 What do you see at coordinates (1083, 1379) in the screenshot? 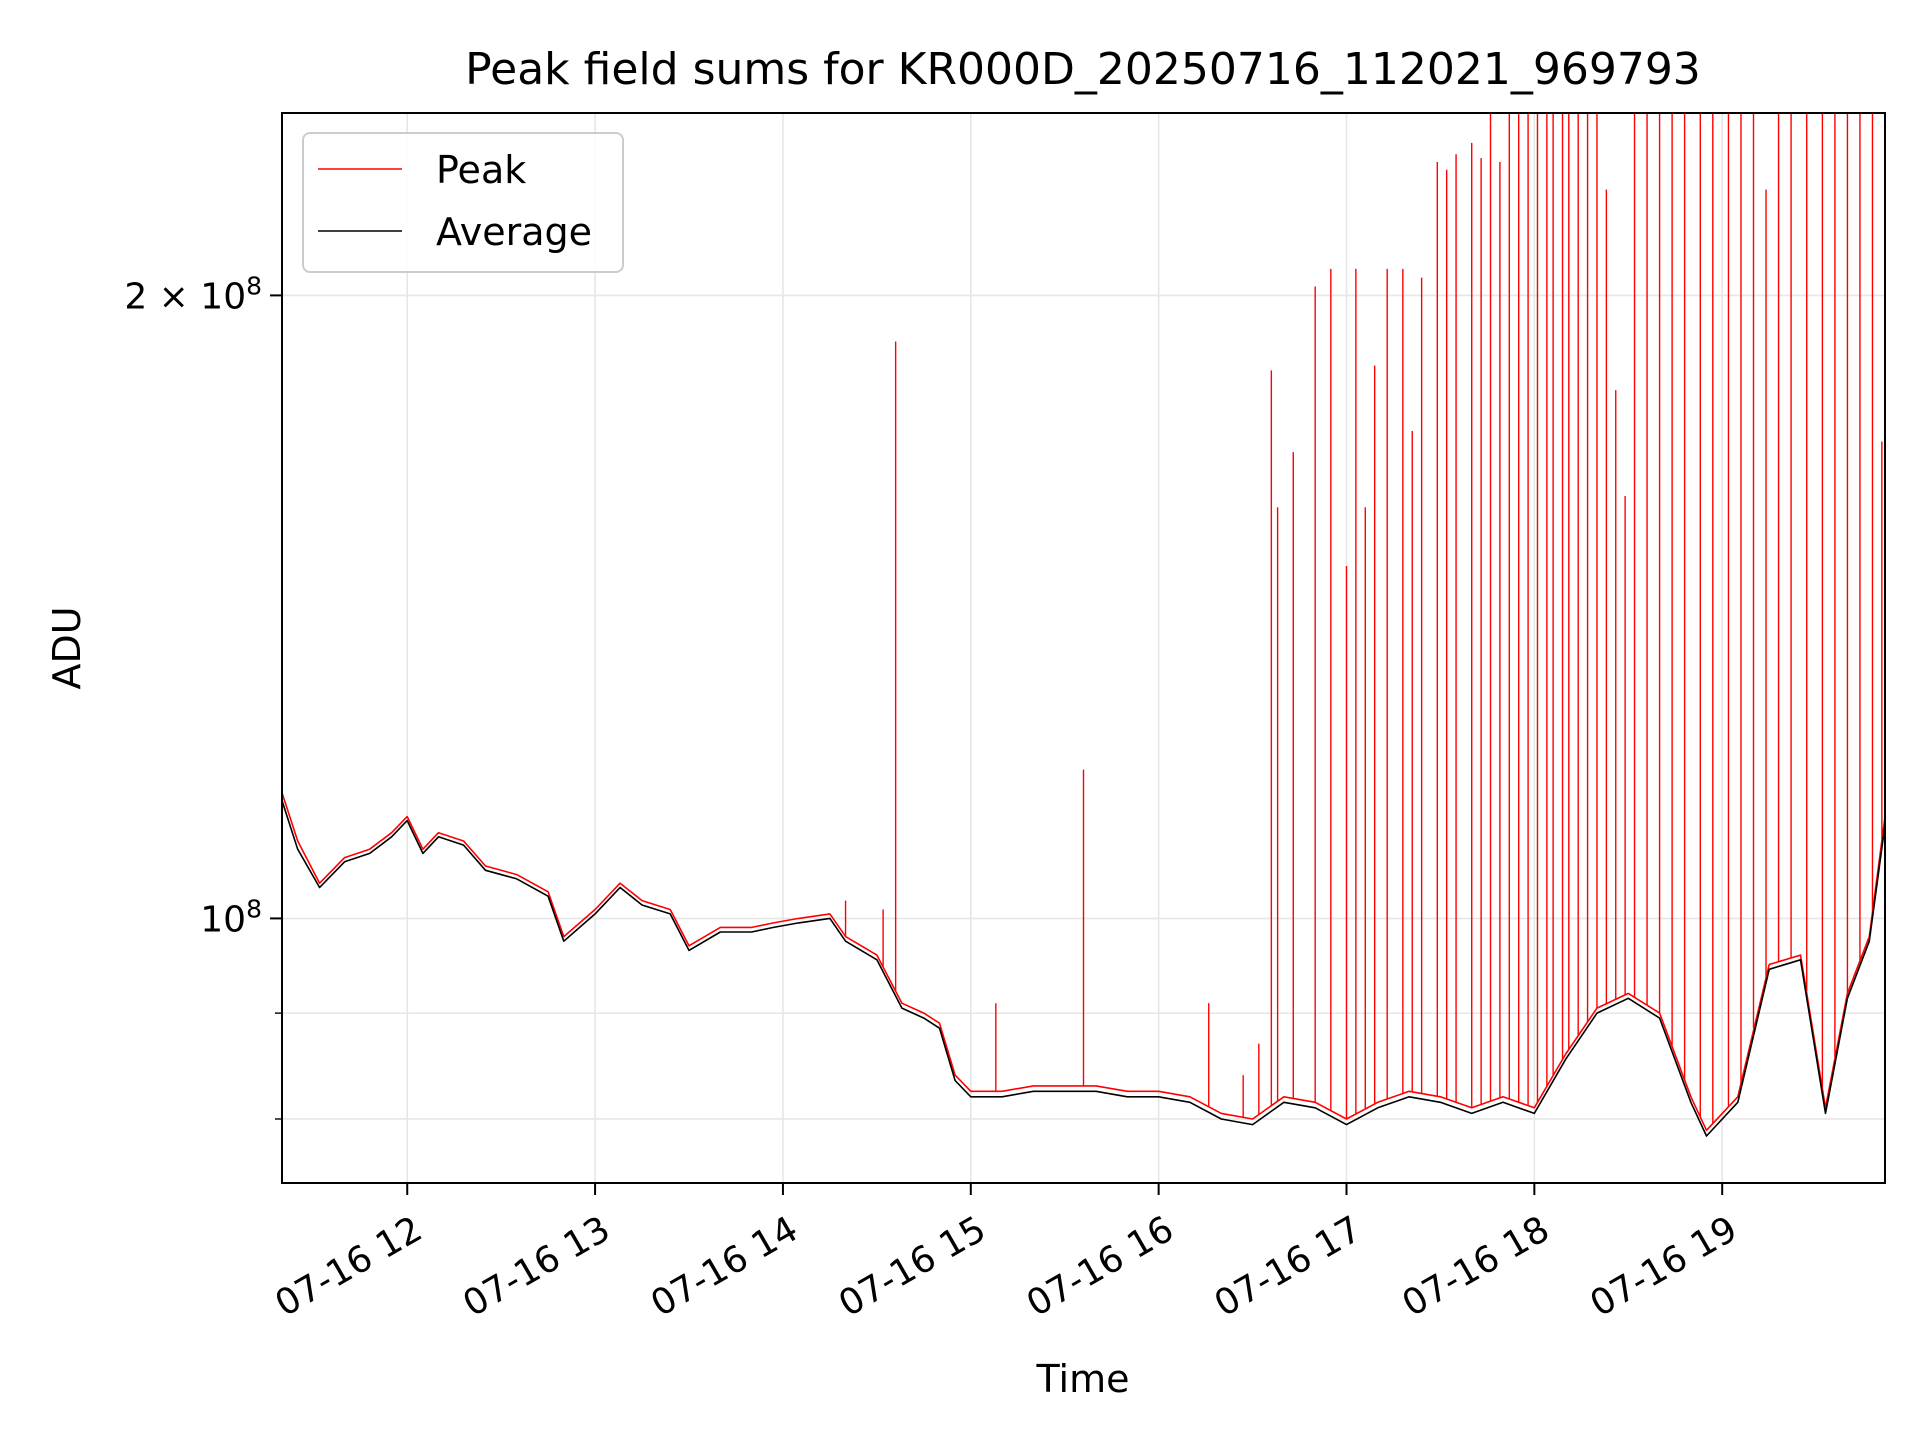
I see `x-axis-label: Time` at bounding box center [1083, 1379].